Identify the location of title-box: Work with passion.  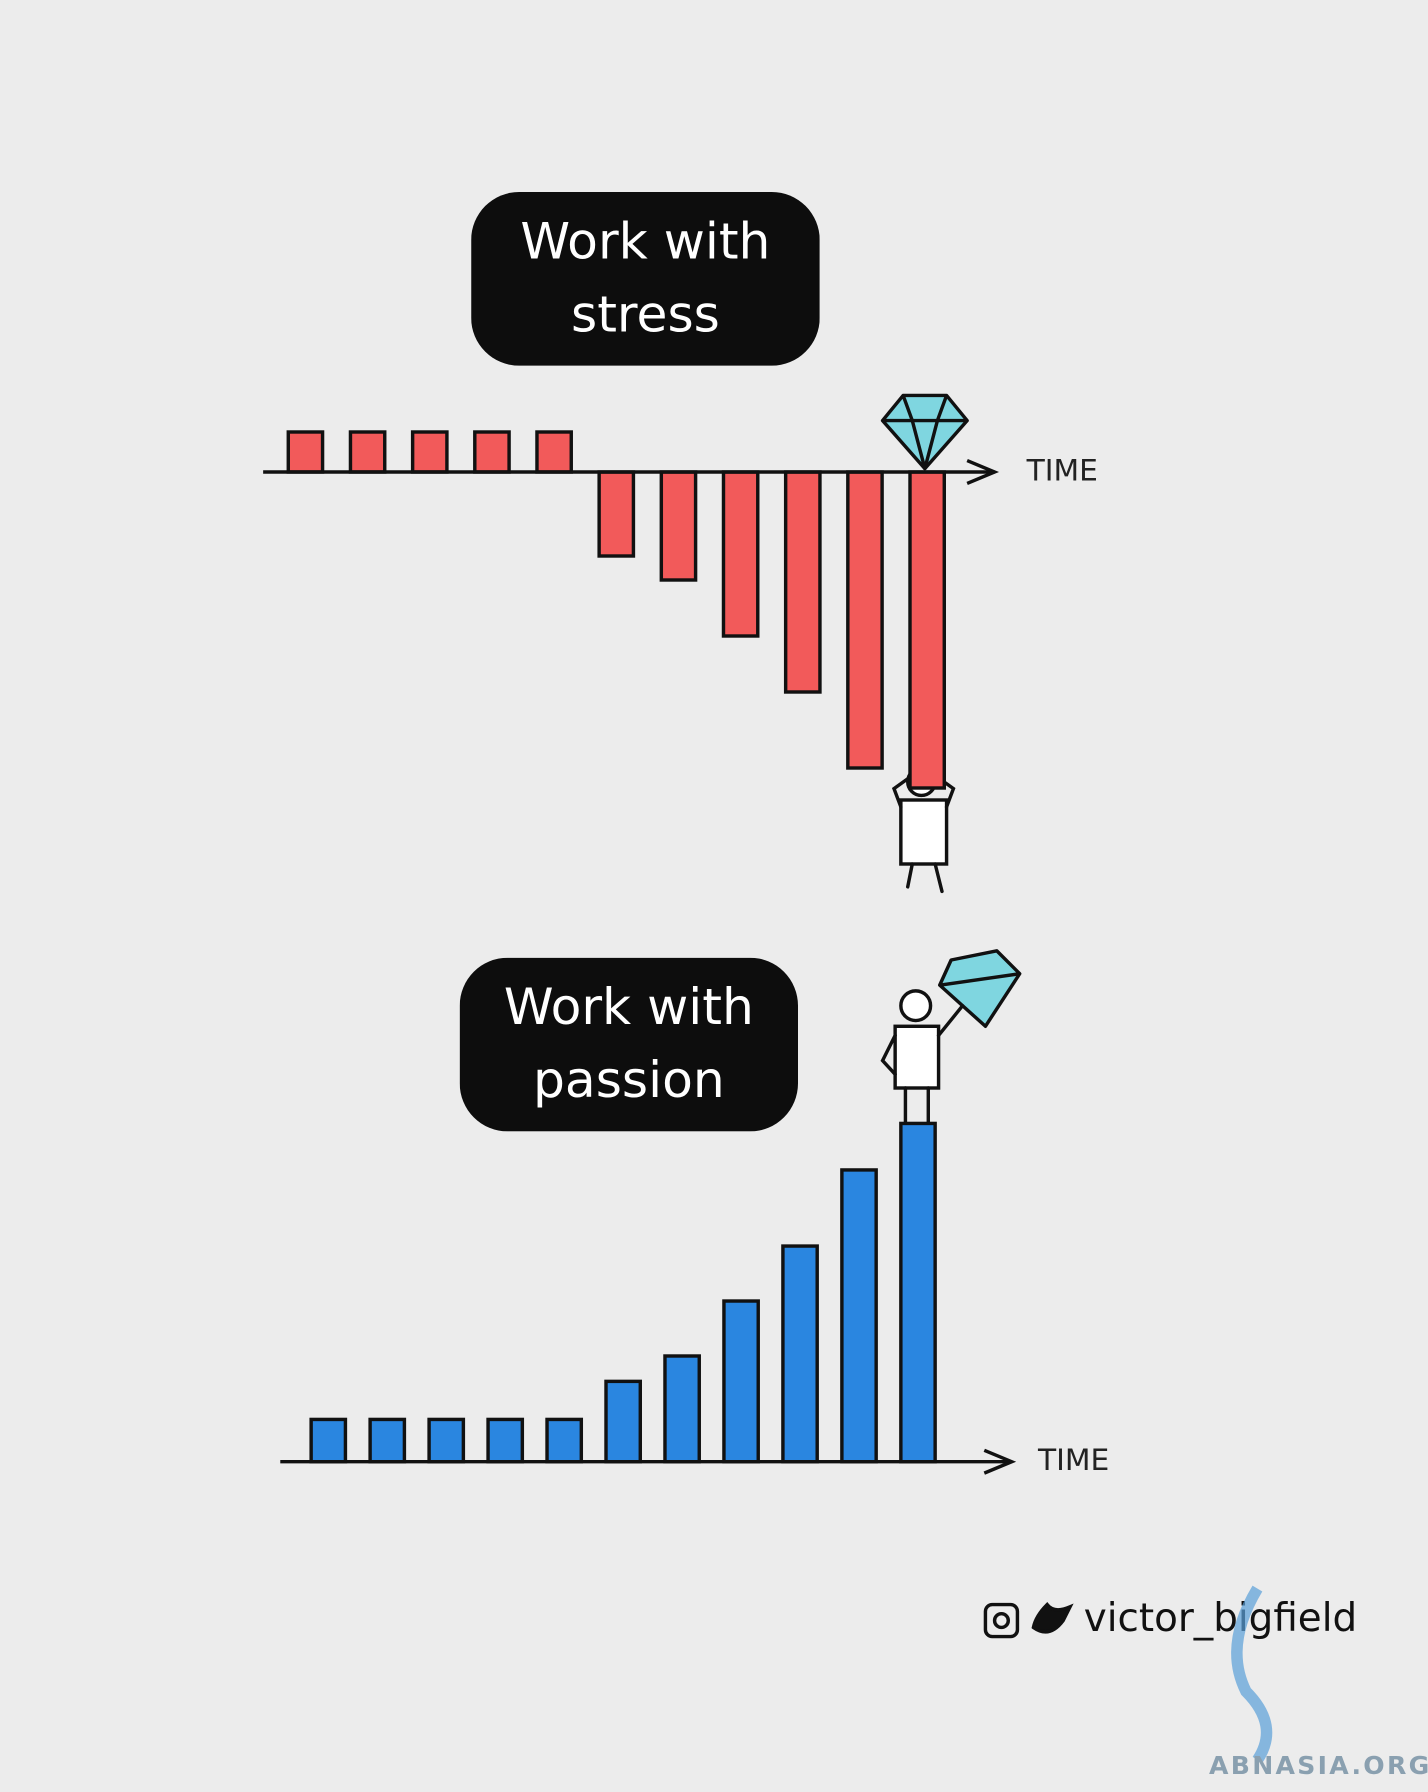
(628, 1044).